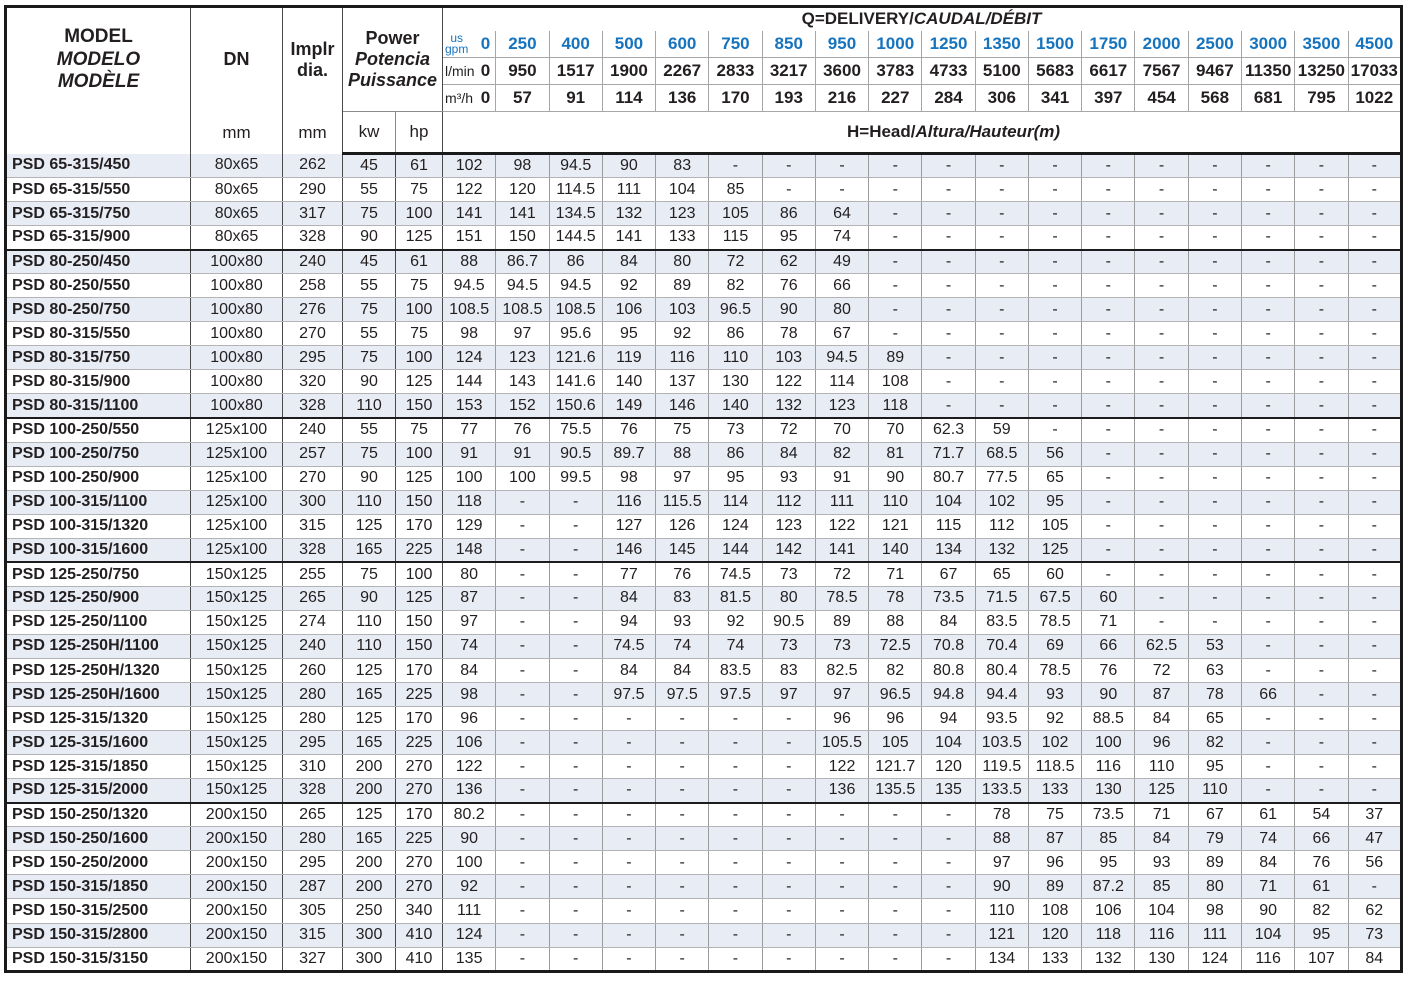 This screenshot has height=982, width=1407. Describe the element at coordinates (98, 80) in the screenshot. I see `model-header: MODEL MODELO MODÈLE` at that location.